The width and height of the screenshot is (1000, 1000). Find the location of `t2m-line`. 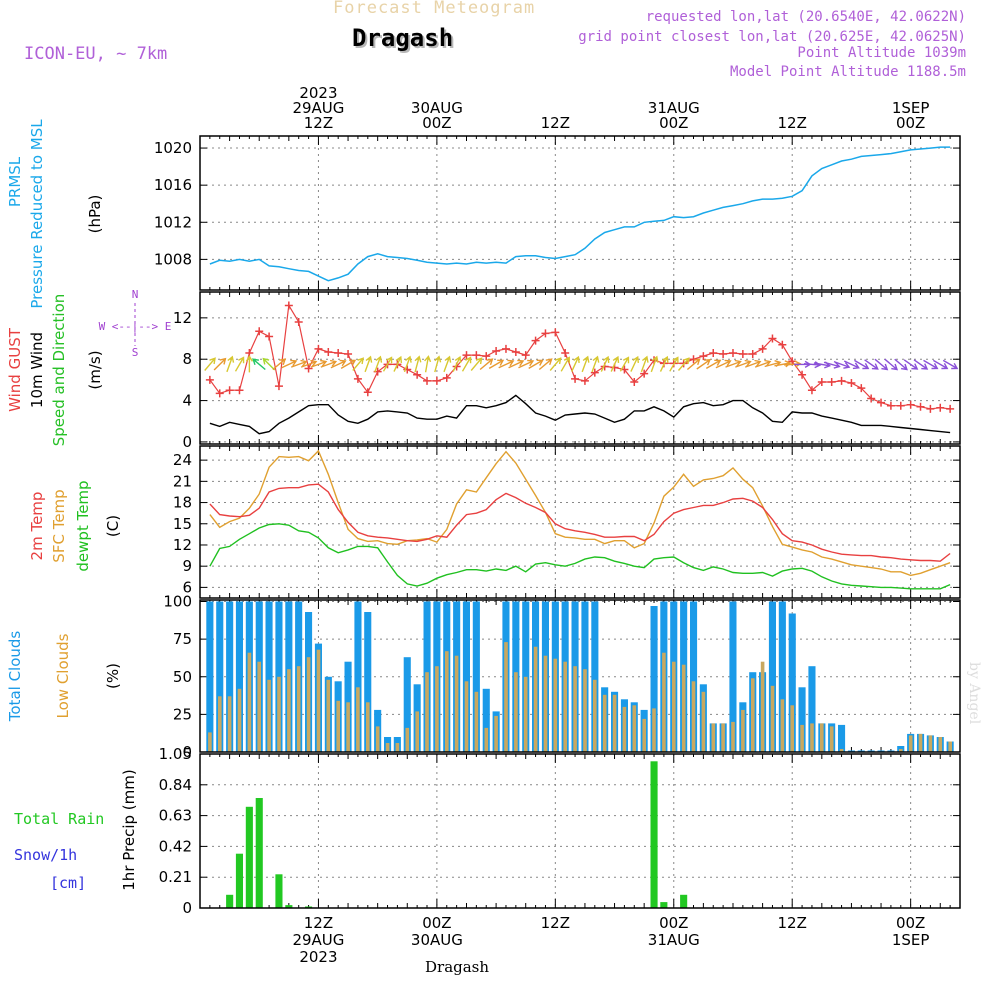

t2m-line is located at coordinates (580, 522).